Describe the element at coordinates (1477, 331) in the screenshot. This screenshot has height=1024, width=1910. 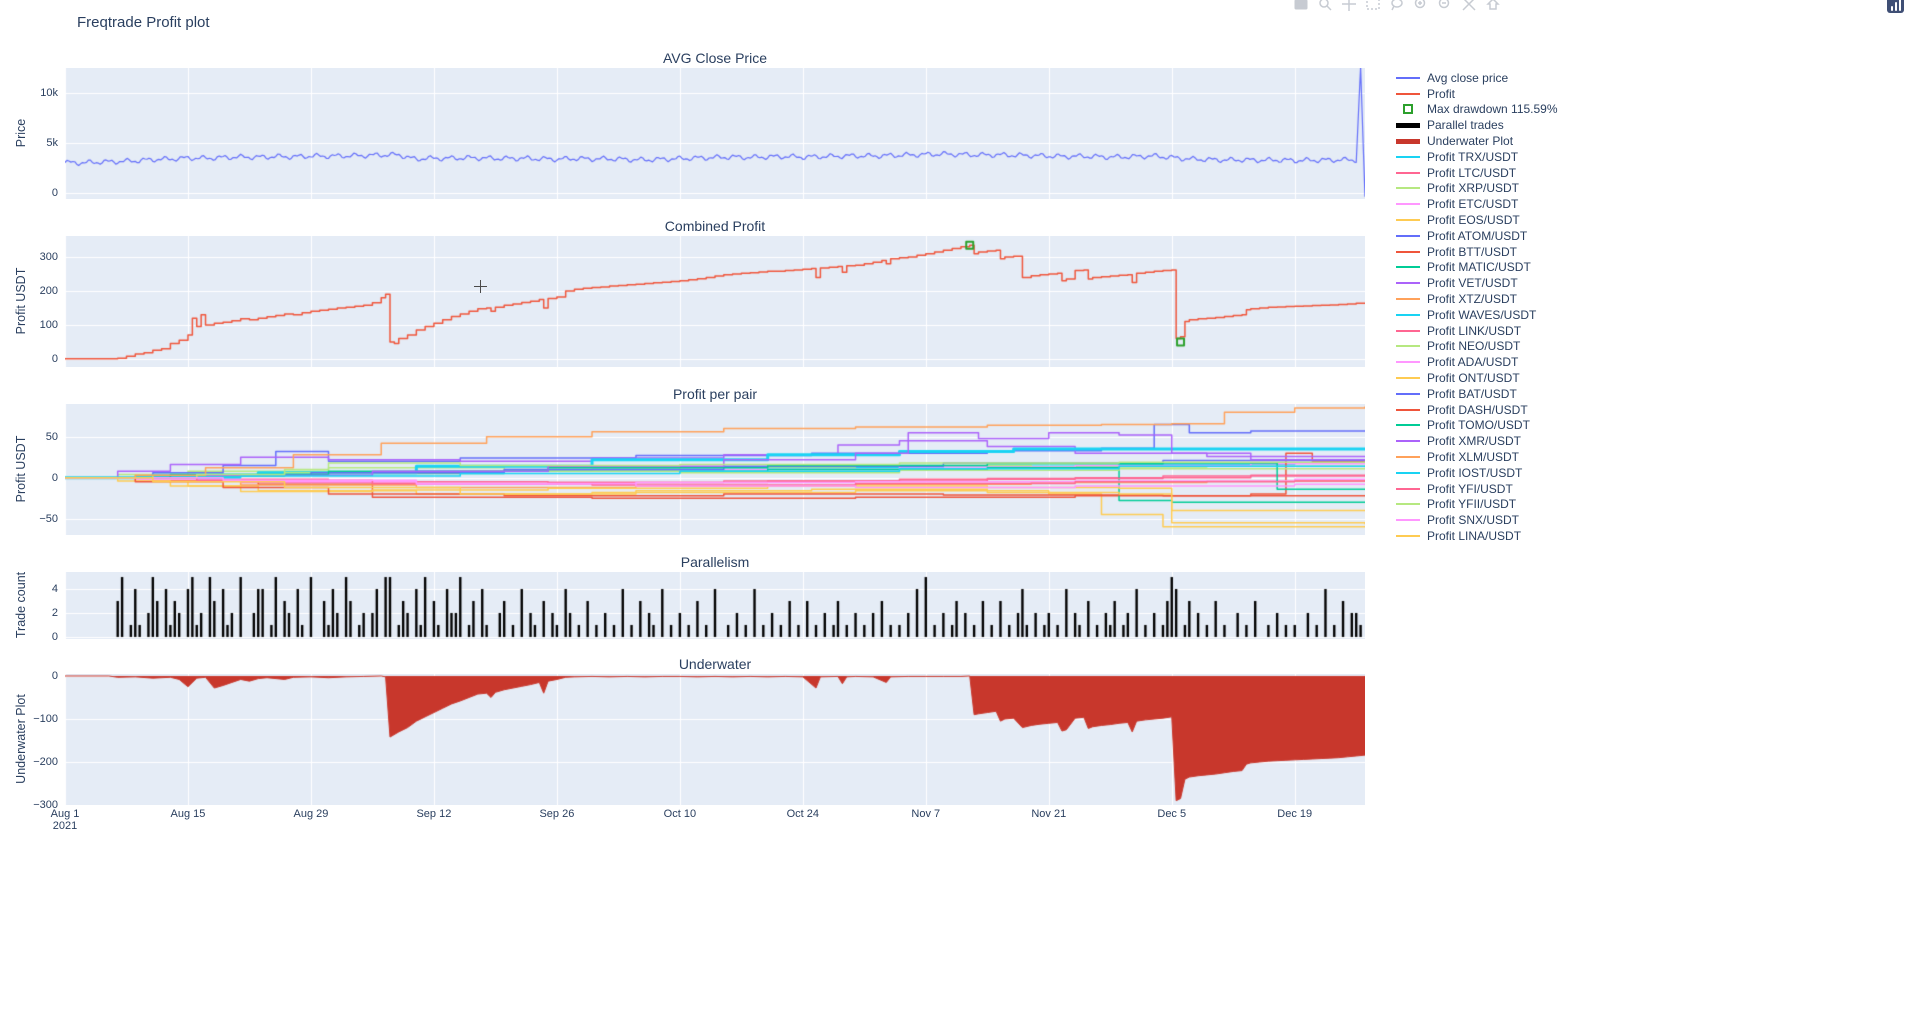
I see `legend-item-profit-link-usdt: Profit LINK/USDT` at that location.